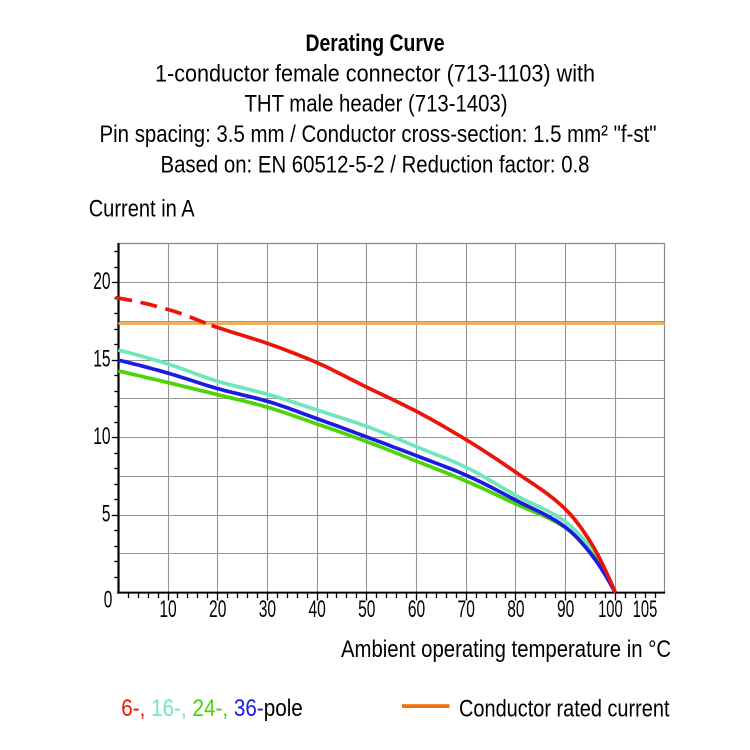  Describe the element at coordinates (565, 609) in the screenshot. I see `svg-text: 90` at that location.